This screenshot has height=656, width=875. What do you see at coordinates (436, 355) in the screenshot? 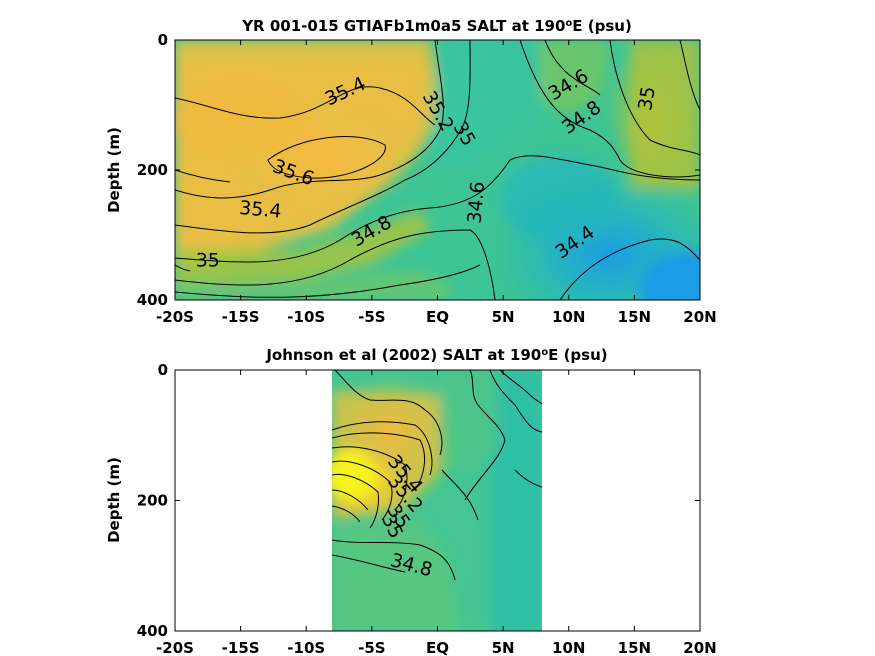
I see `bottom-title: Johnson et al (2002) SALT at 190oE (psu)` at bounding box center [436, 355].